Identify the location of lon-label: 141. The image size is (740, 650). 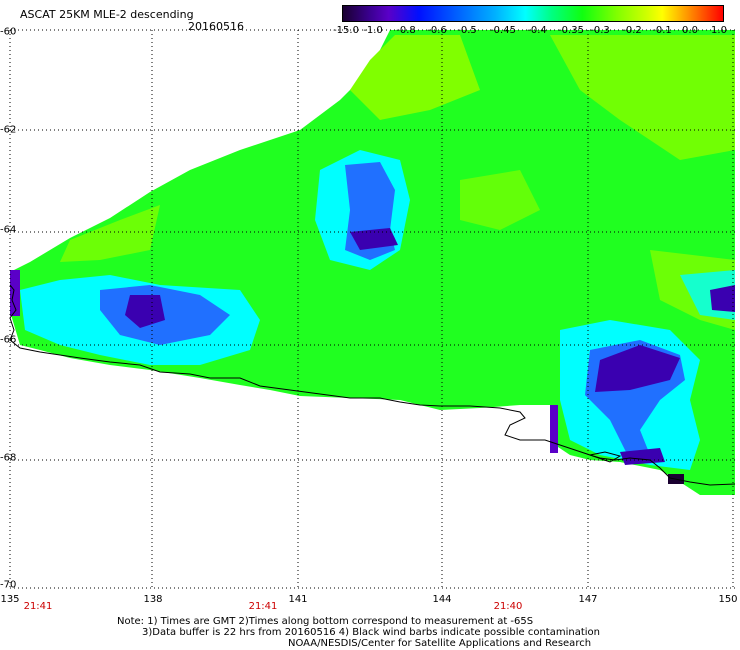
(298, 599).